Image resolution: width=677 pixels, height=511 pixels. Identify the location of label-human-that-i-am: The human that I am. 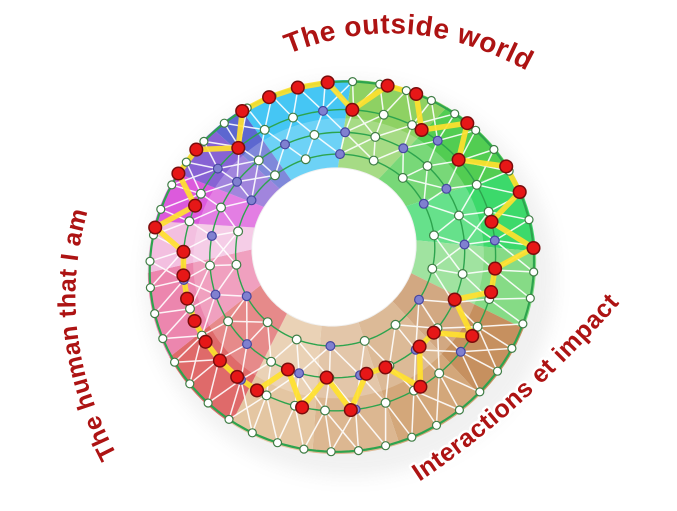
(87, 335).